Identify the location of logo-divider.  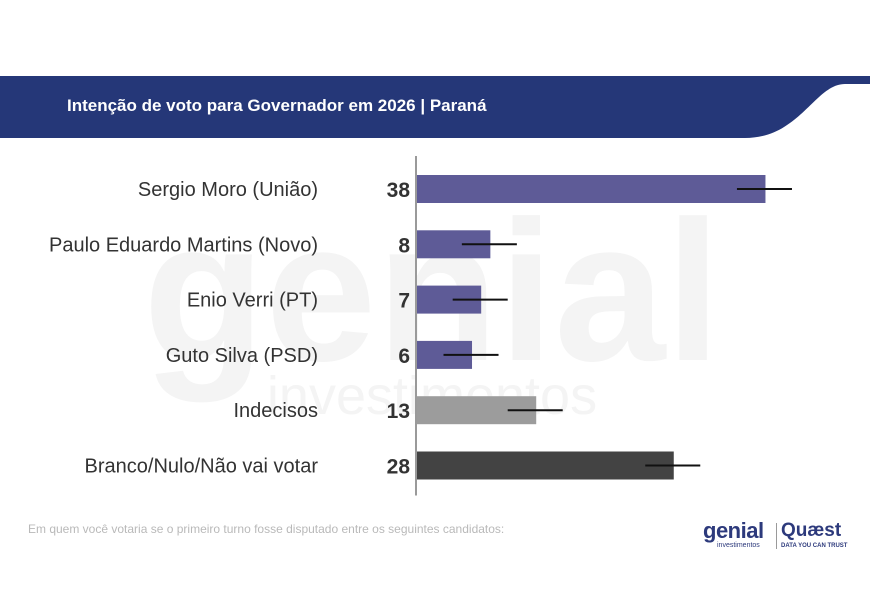
(776, 536).